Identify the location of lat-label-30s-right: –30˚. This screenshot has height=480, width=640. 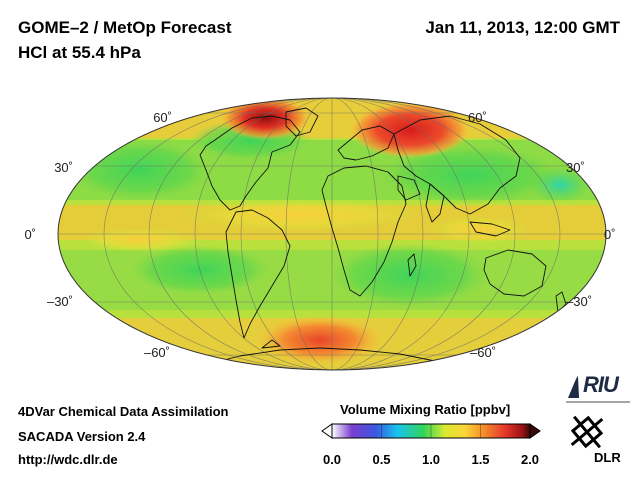
(579, 301).